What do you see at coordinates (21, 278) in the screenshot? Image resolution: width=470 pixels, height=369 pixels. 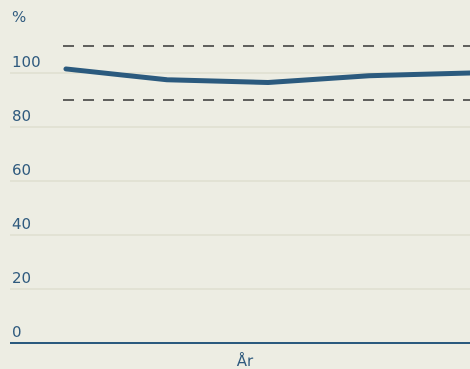 I see `y-tick-label-20: 20` at bounding box center [21, 278].